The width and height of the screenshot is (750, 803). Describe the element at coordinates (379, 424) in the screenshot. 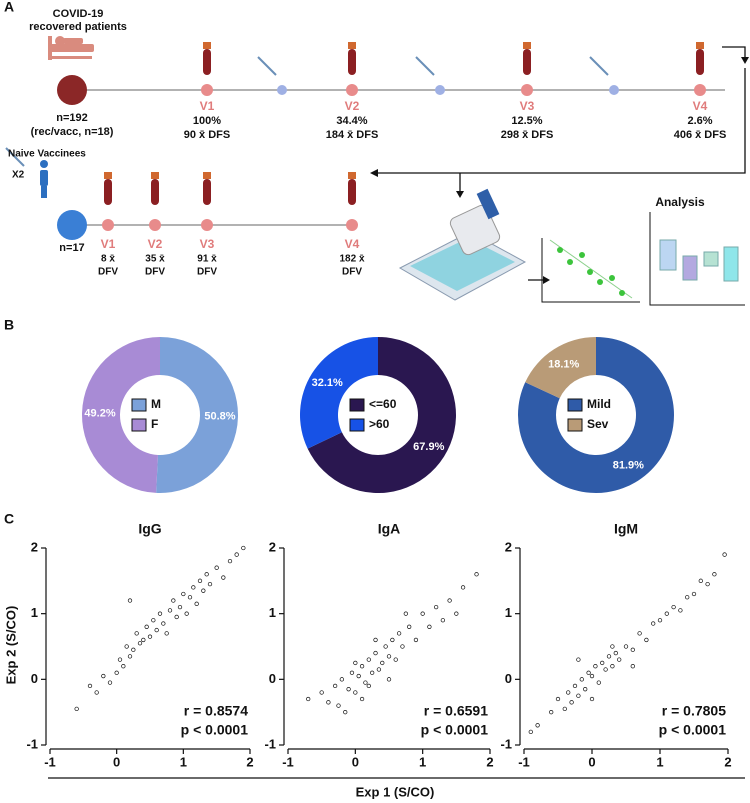

I see `legend-label: >60` at that location.